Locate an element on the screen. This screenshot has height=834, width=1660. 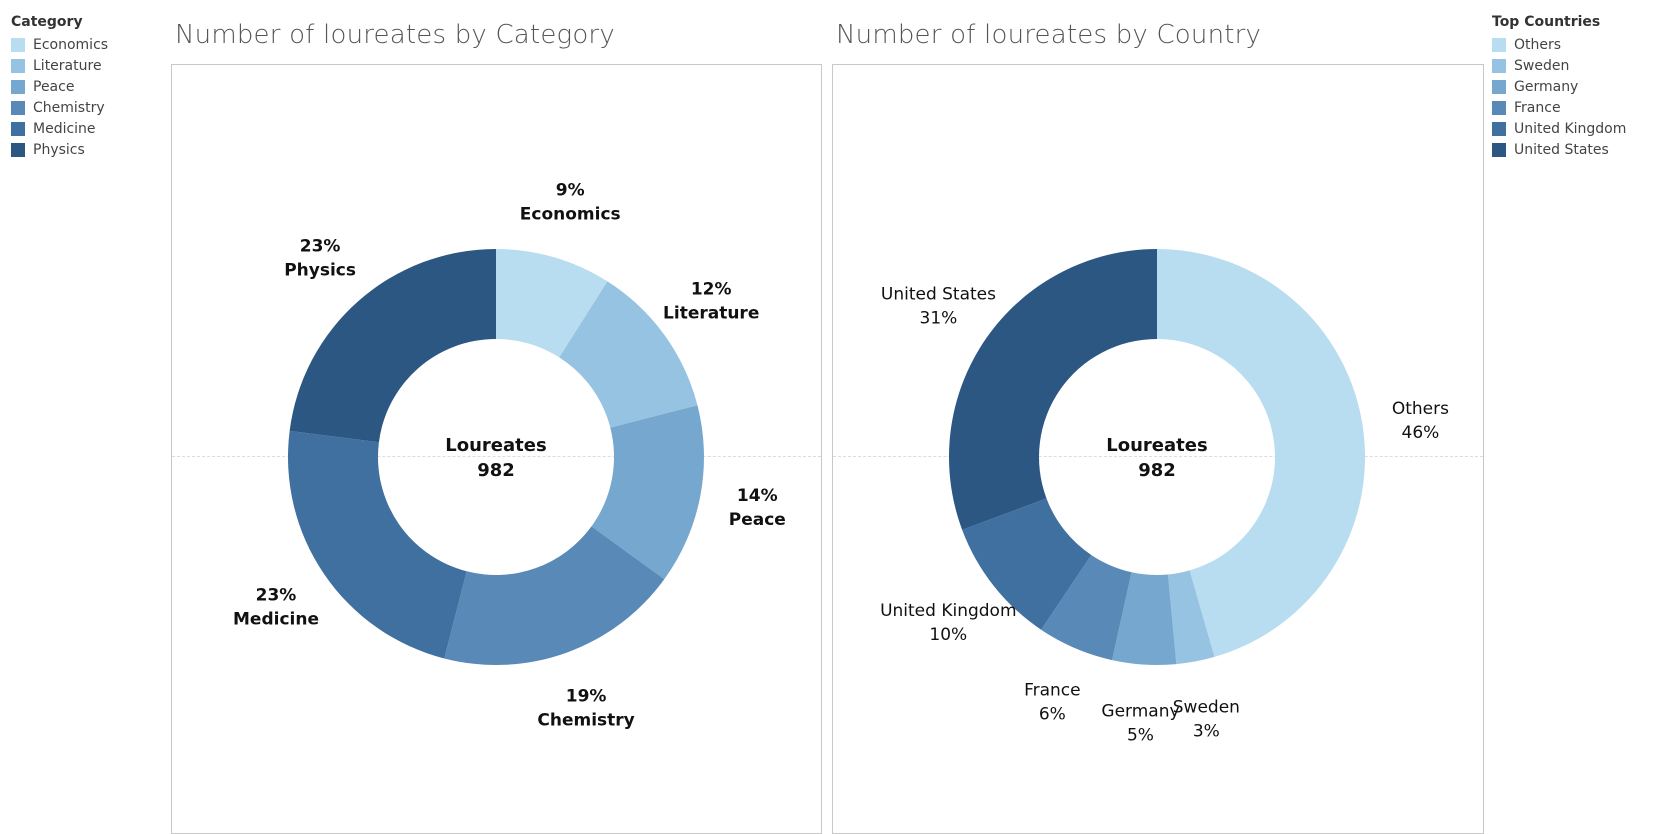
category-legend-item: Physics is located at coordinates (59, 149).